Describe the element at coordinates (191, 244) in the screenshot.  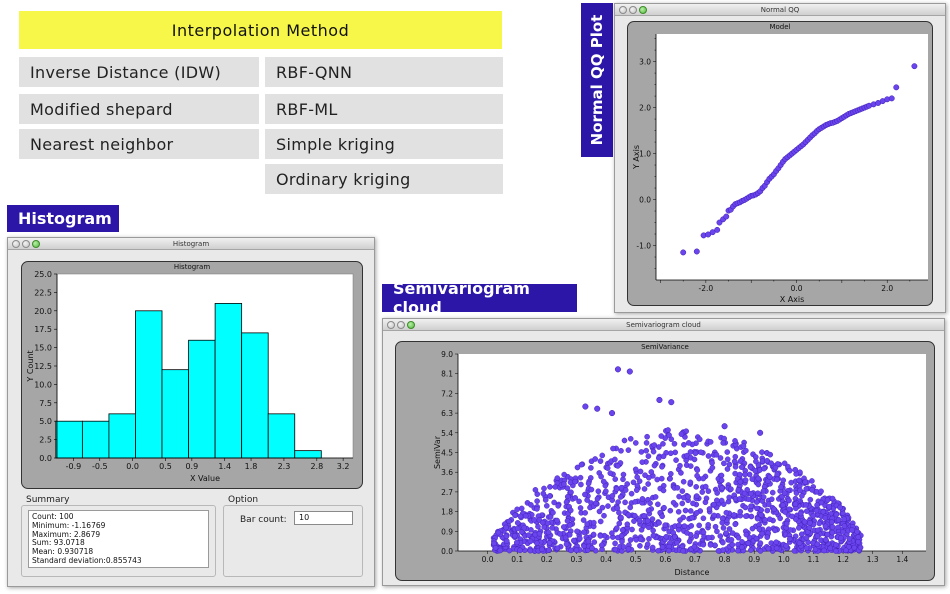
I see `histogram-window-titlebar: Histogram` at that location.